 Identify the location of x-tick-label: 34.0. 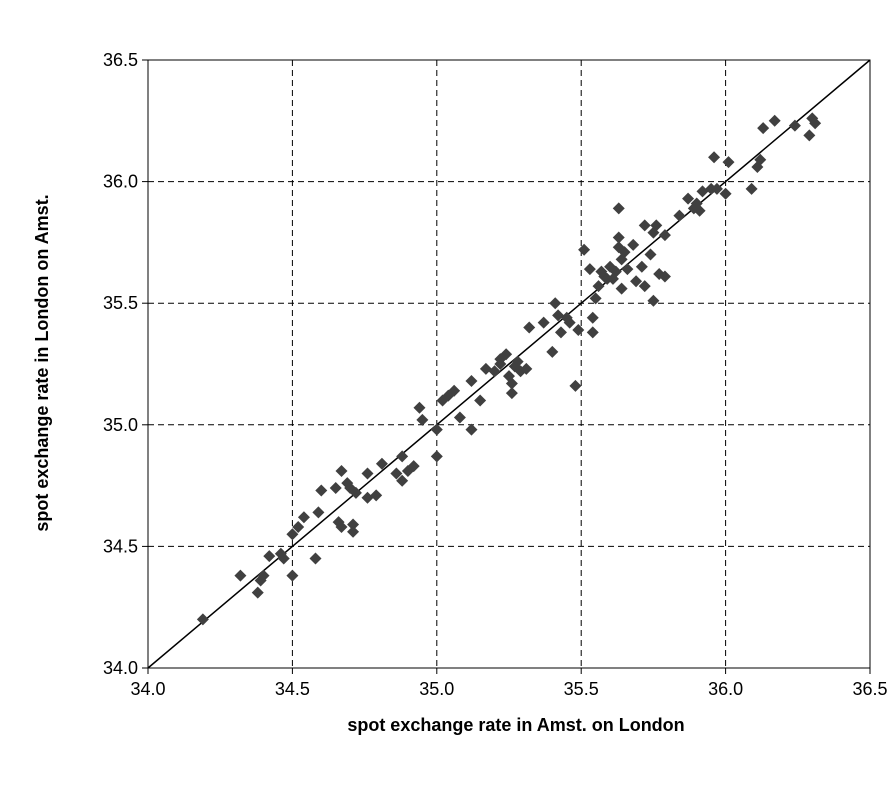
(147, 689).